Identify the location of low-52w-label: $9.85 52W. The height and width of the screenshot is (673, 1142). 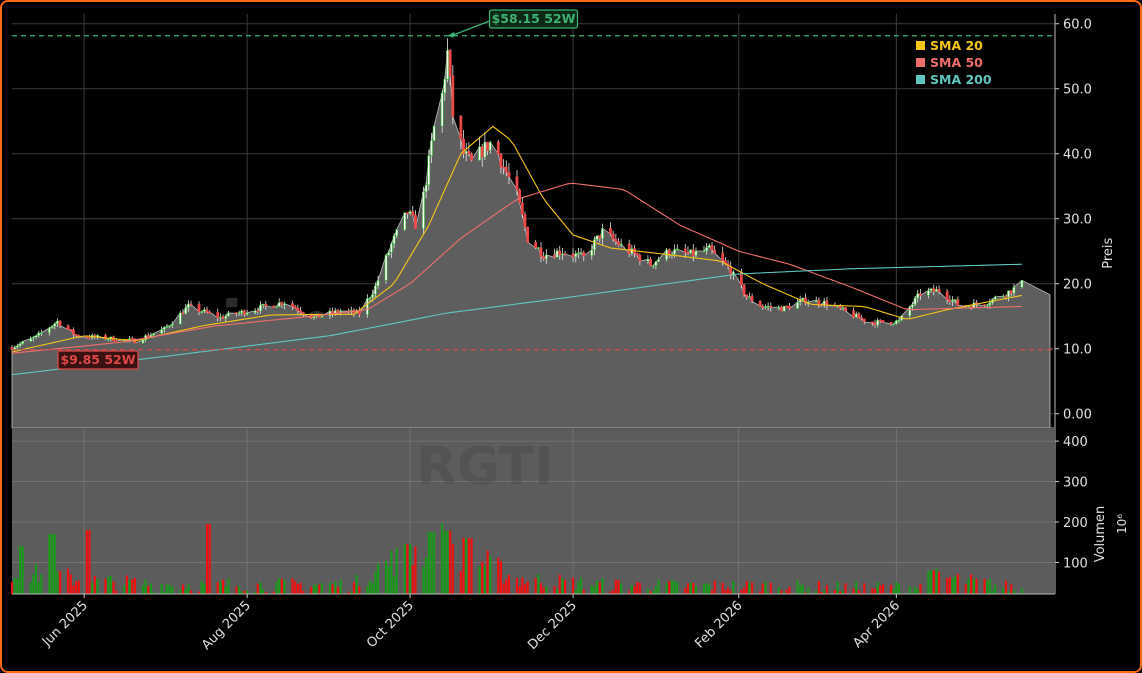
(97, 359).